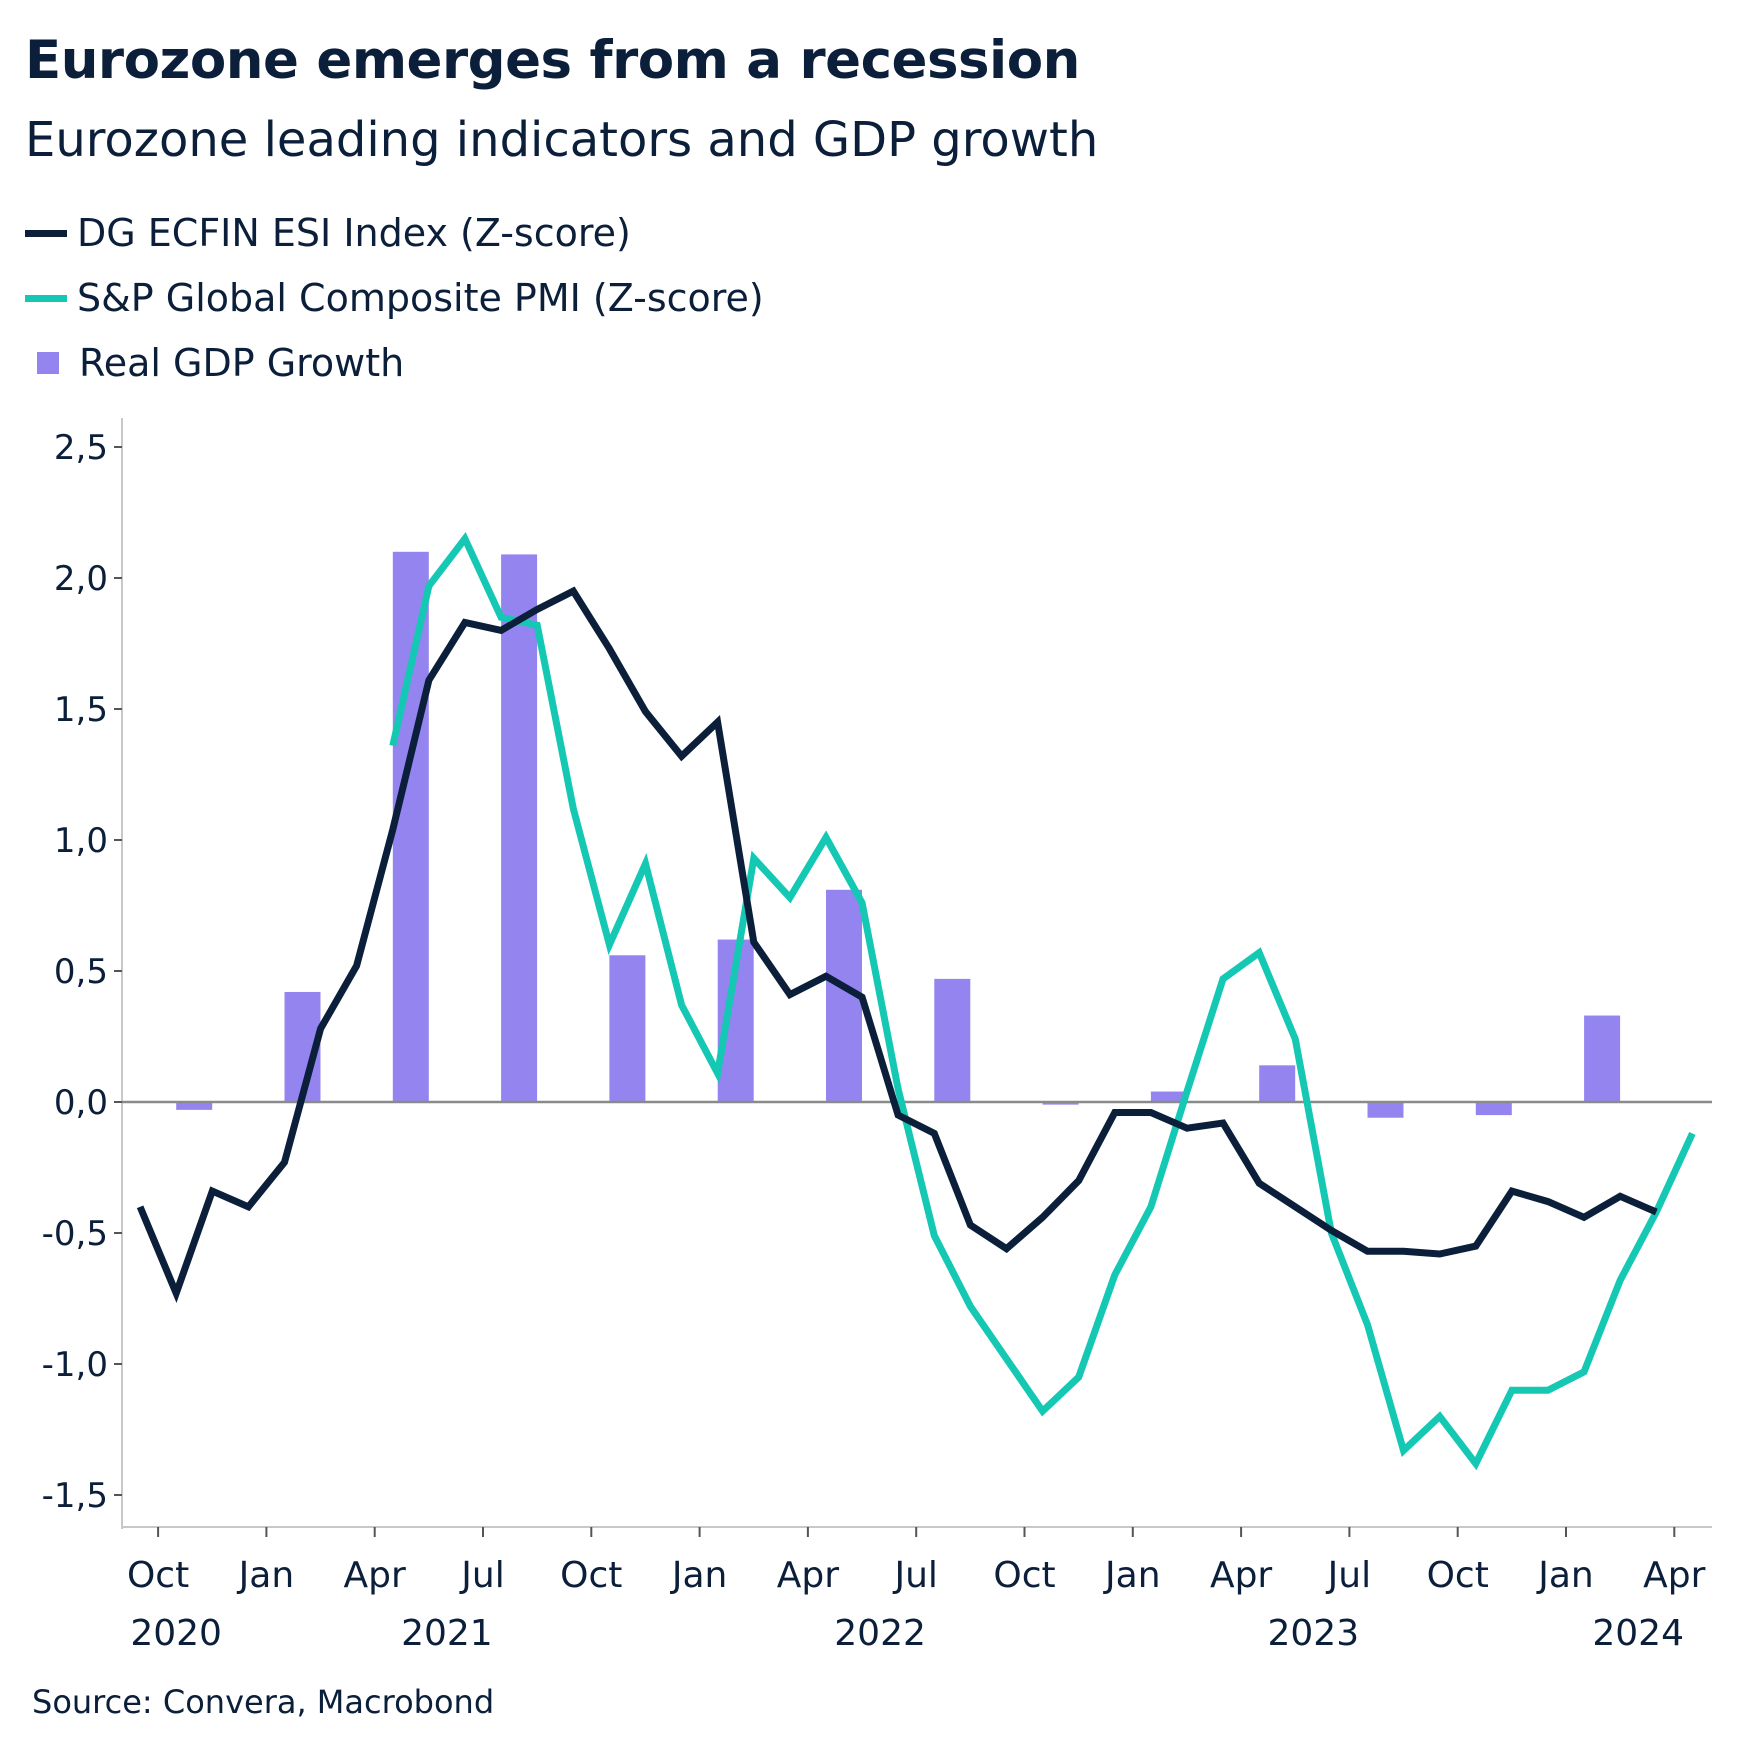 This screenshot has height=1754, width=1750. What do you see at coordinates (420, 298) in the screenshot?
I see `legend-label-pmi: S&P Global Composite PMI (Z-score)` at bounding box center [420, 298].